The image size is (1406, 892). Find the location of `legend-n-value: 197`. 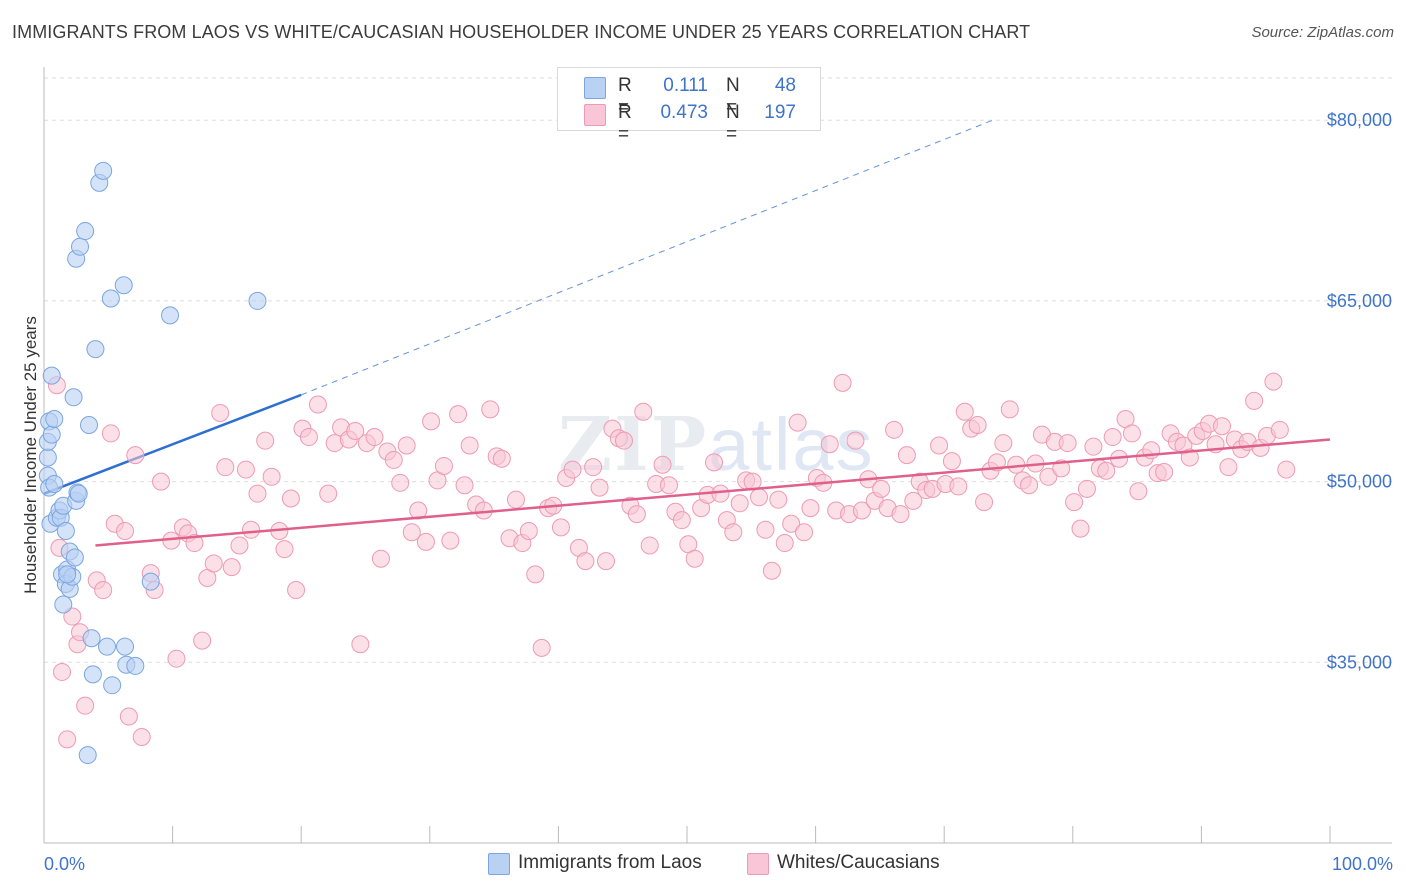

legend-n-value: 197 is located at coordinates (780, 112).